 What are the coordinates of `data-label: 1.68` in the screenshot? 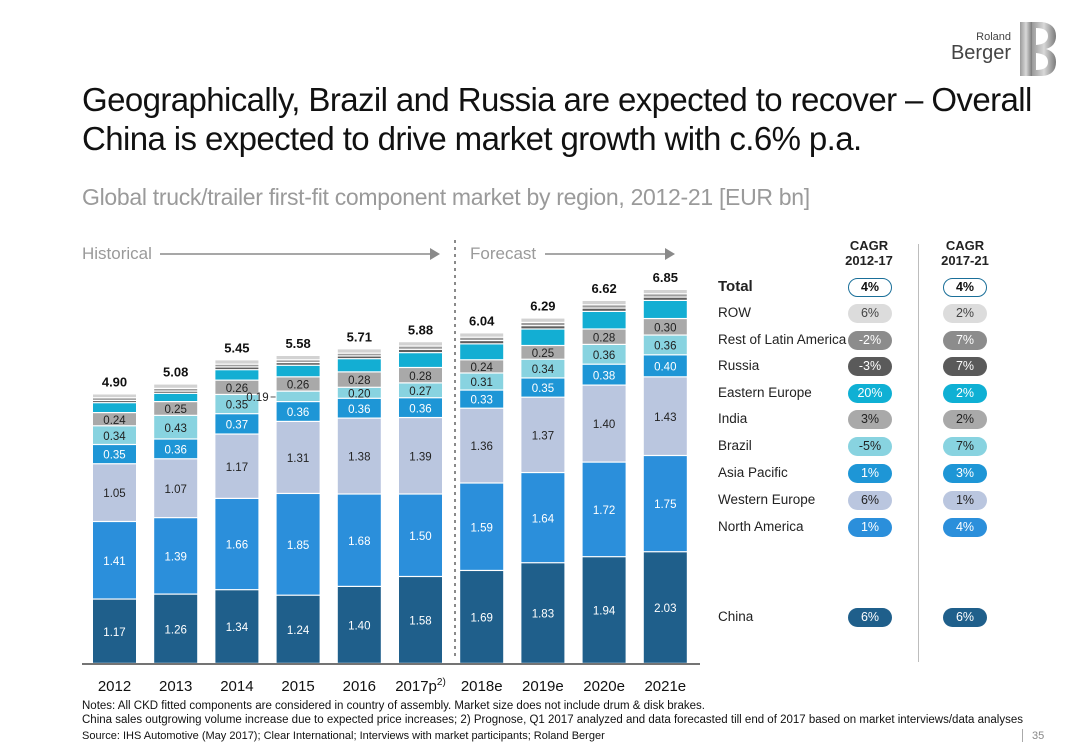 It's located at (359, 542).